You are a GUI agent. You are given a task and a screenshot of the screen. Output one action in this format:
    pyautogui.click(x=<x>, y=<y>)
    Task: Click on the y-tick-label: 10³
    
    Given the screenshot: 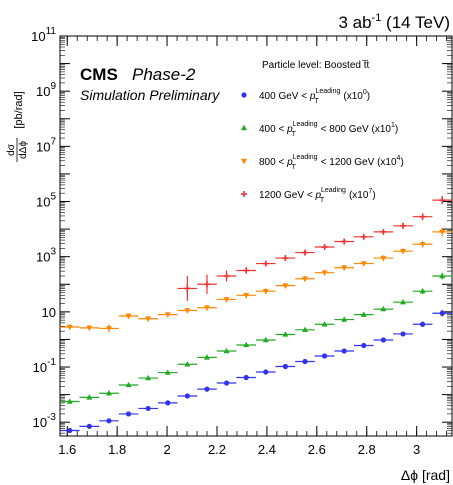 What is the action you would take?
    pyautogui.click(x=46, y=256)
    